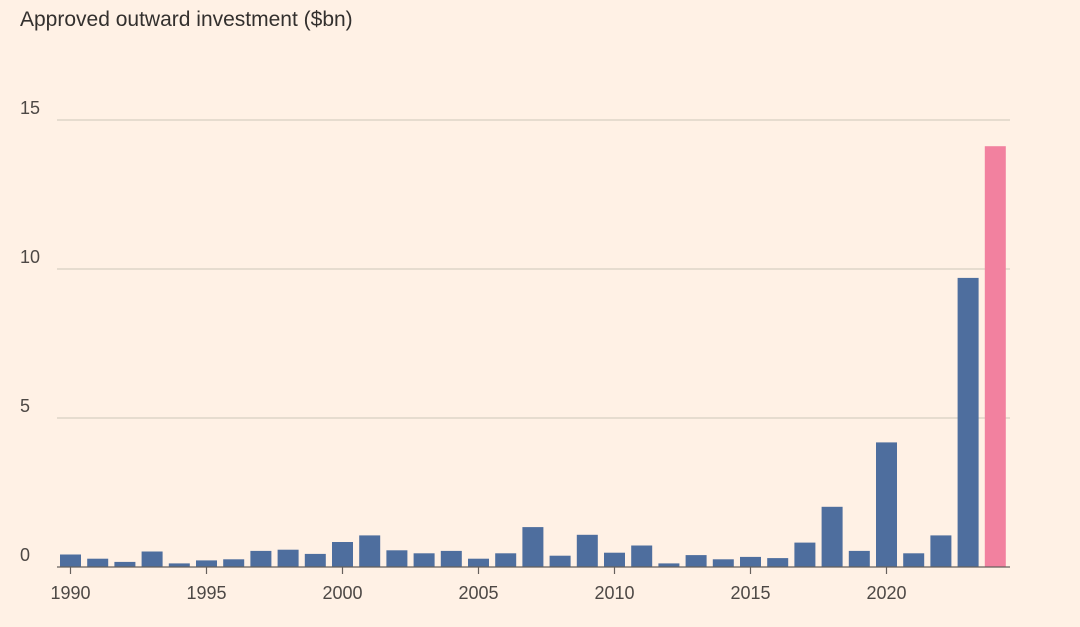 The image size is (1080, 627). I want to click on bar-2019, so click(859, 558).